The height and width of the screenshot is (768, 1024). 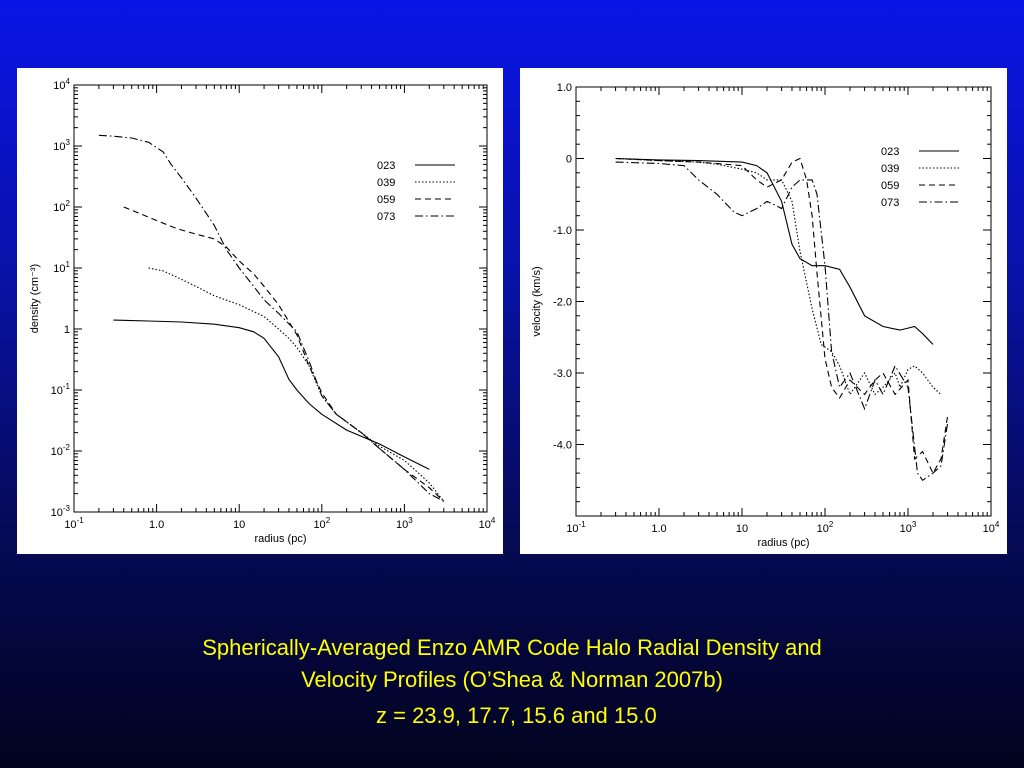 I want to click on y-tick-label: 10⁻¹, so click(x=61, y=389).